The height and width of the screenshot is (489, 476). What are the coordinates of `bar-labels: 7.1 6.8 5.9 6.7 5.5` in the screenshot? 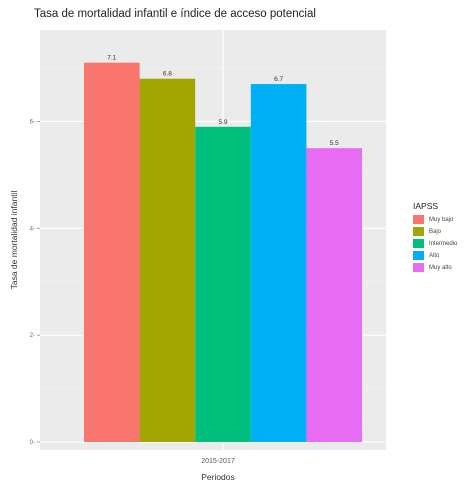 It's located at (223, 101).